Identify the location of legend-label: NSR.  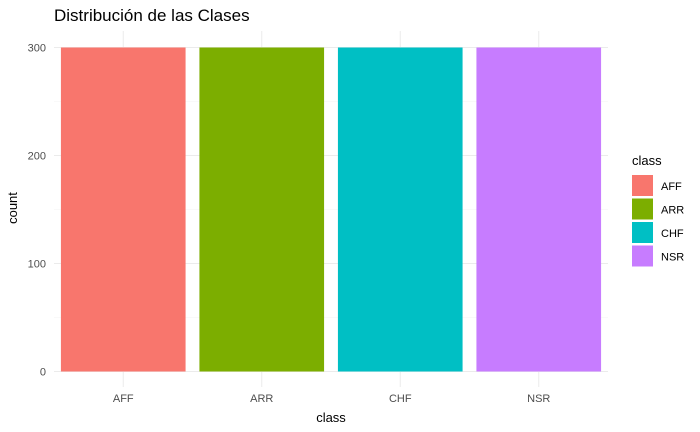
(672, 258).